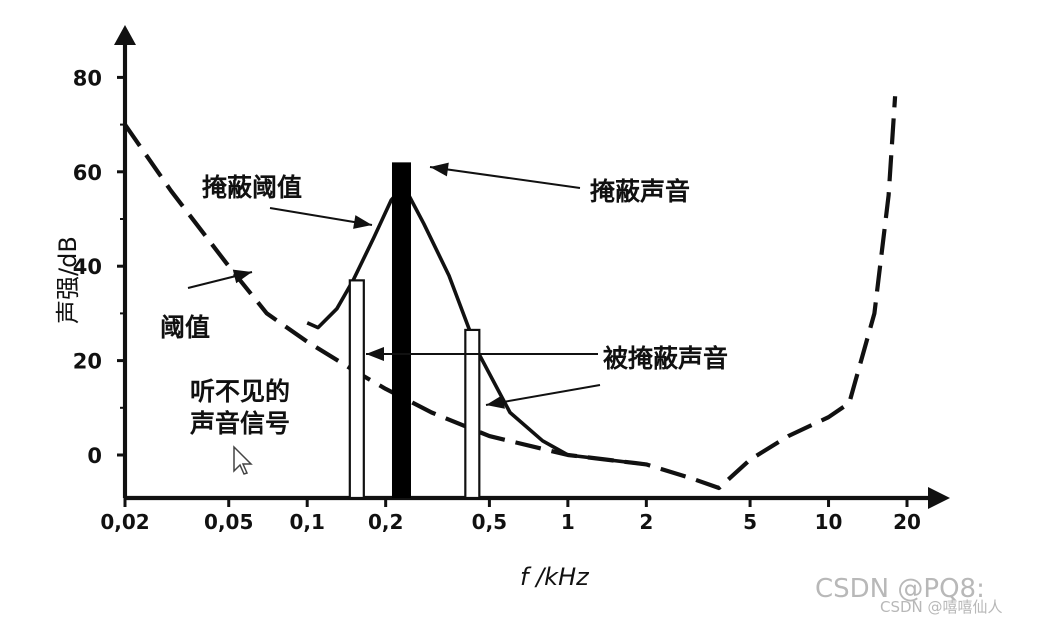 Image resolution: width=1037 pixels, height=622 pixels. Describe the element at coordinates (941, 607) in the screenshot. I see `watermark-line2: CSDN @嘻嘻仙人` at that location.